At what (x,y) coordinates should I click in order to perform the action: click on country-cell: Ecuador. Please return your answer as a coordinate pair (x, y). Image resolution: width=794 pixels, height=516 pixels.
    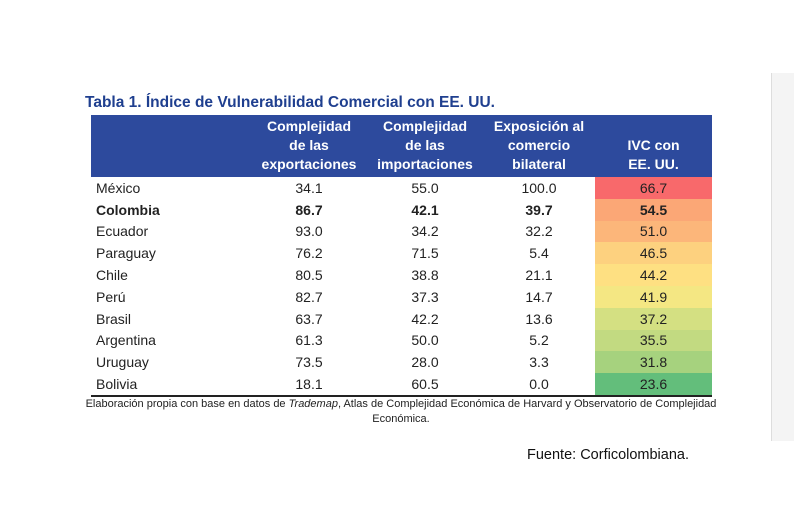
    Looking at the image, I should click on (122, 231).